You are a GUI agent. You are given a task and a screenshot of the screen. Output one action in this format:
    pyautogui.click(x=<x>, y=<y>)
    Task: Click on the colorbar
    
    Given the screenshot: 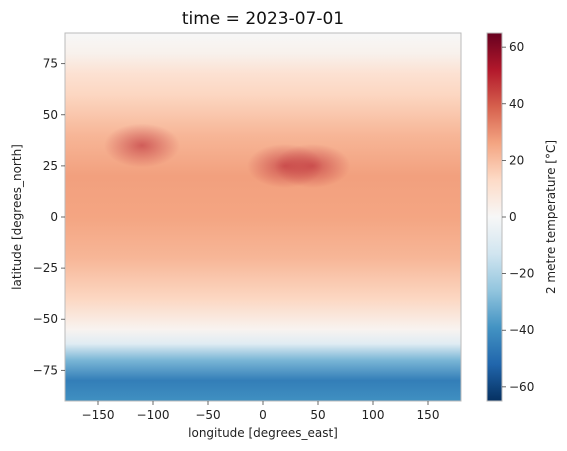 What is the action you would take?
    pyautogui.click(x=494, y=217)
    